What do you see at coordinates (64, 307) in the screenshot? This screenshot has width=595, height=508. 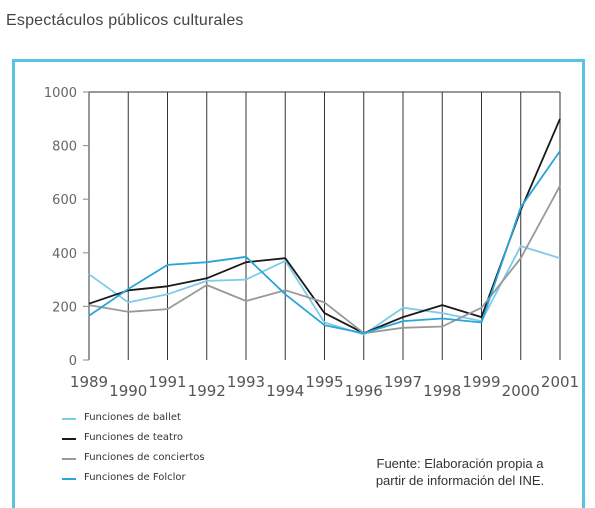 I see `y-tick-label: 200` at bounding box center [64, 307].